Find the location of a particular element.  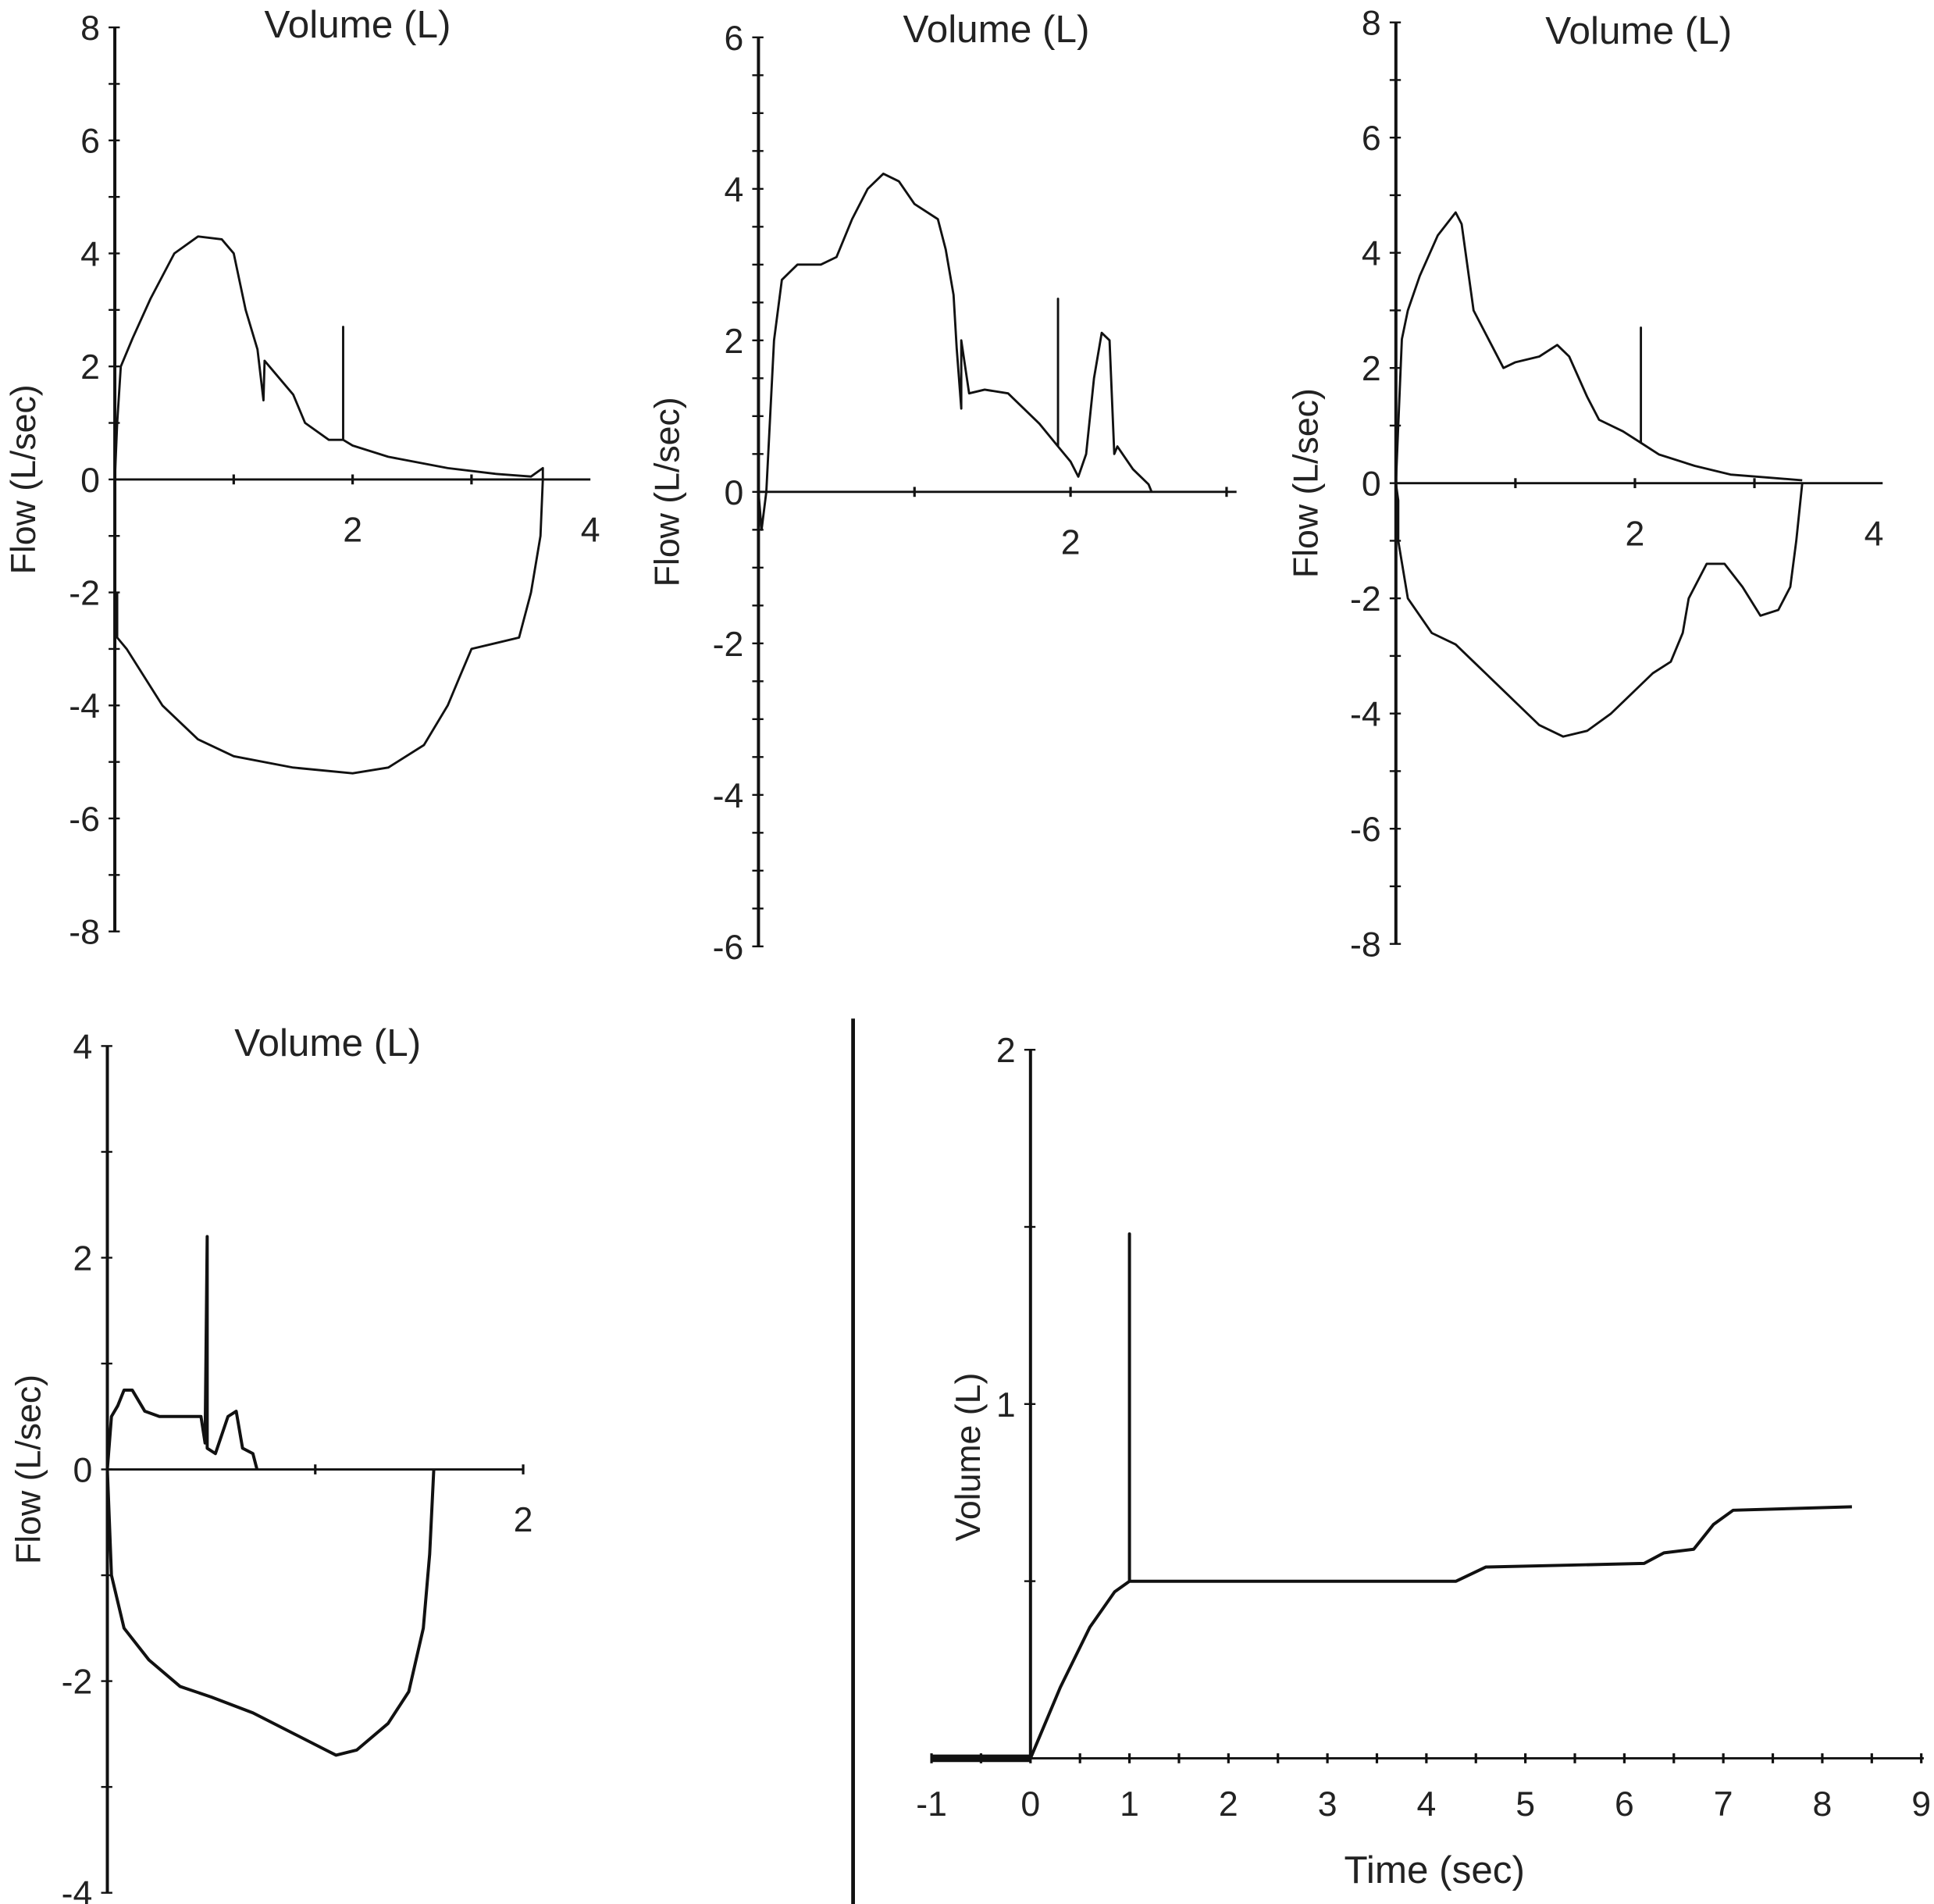

x-tick-label: 8 is located at coordinates (1822, 1804).